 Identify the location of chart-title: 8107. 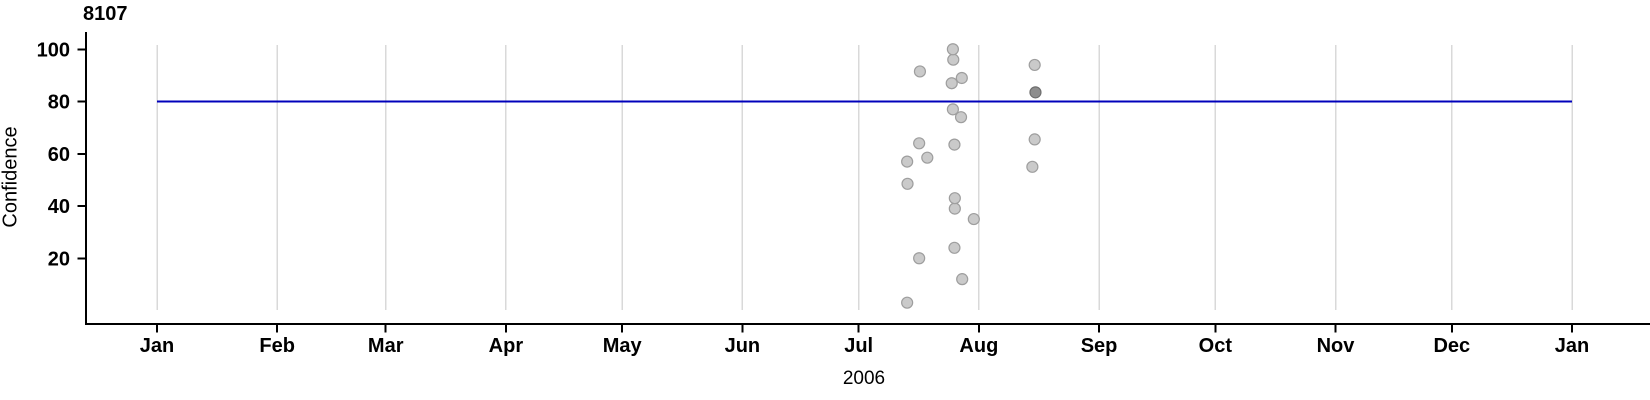
(105, 14).